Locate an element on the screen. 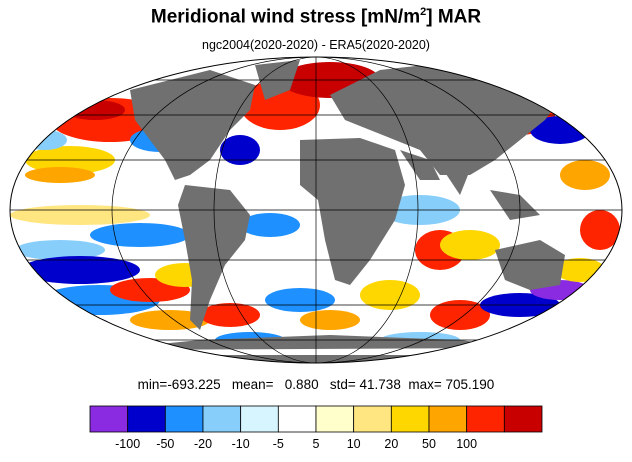 The width and height of the screenshot is (632, 462). stat-std-label: std= is located at coordinates (342, 384).